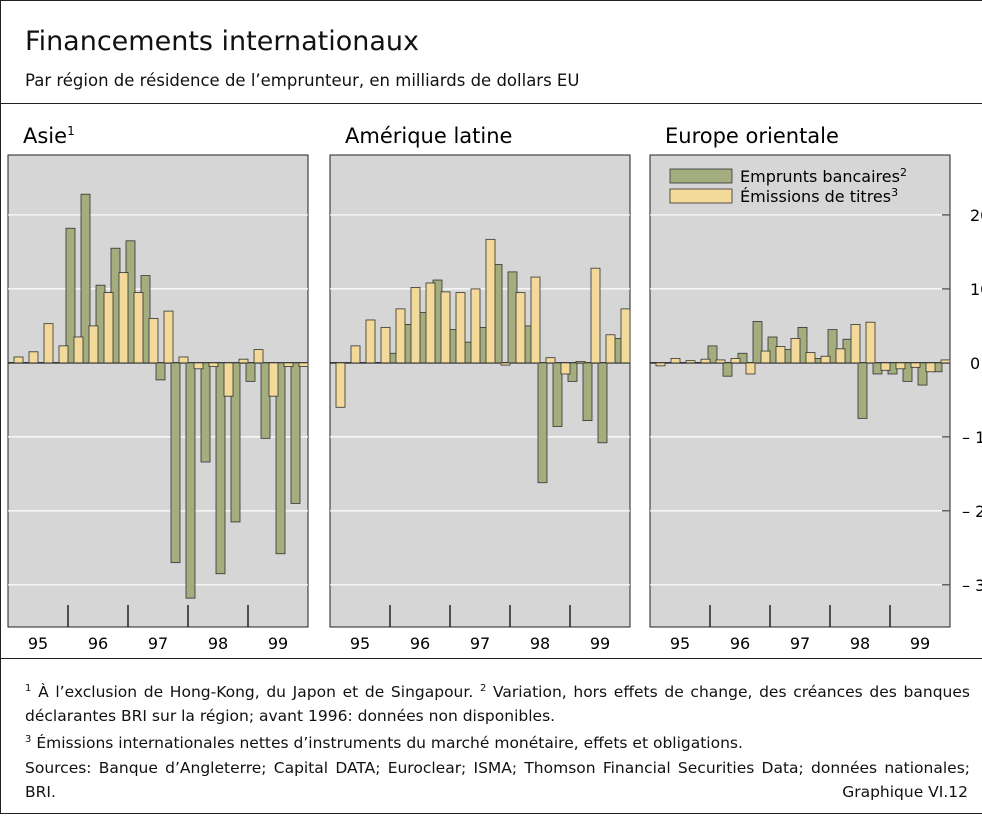 The image size is (982, 816). What do you see at coordinates (71, 131) in the screenshot?
I see `panel-title-note: 1` at bounding box center [71, 131].